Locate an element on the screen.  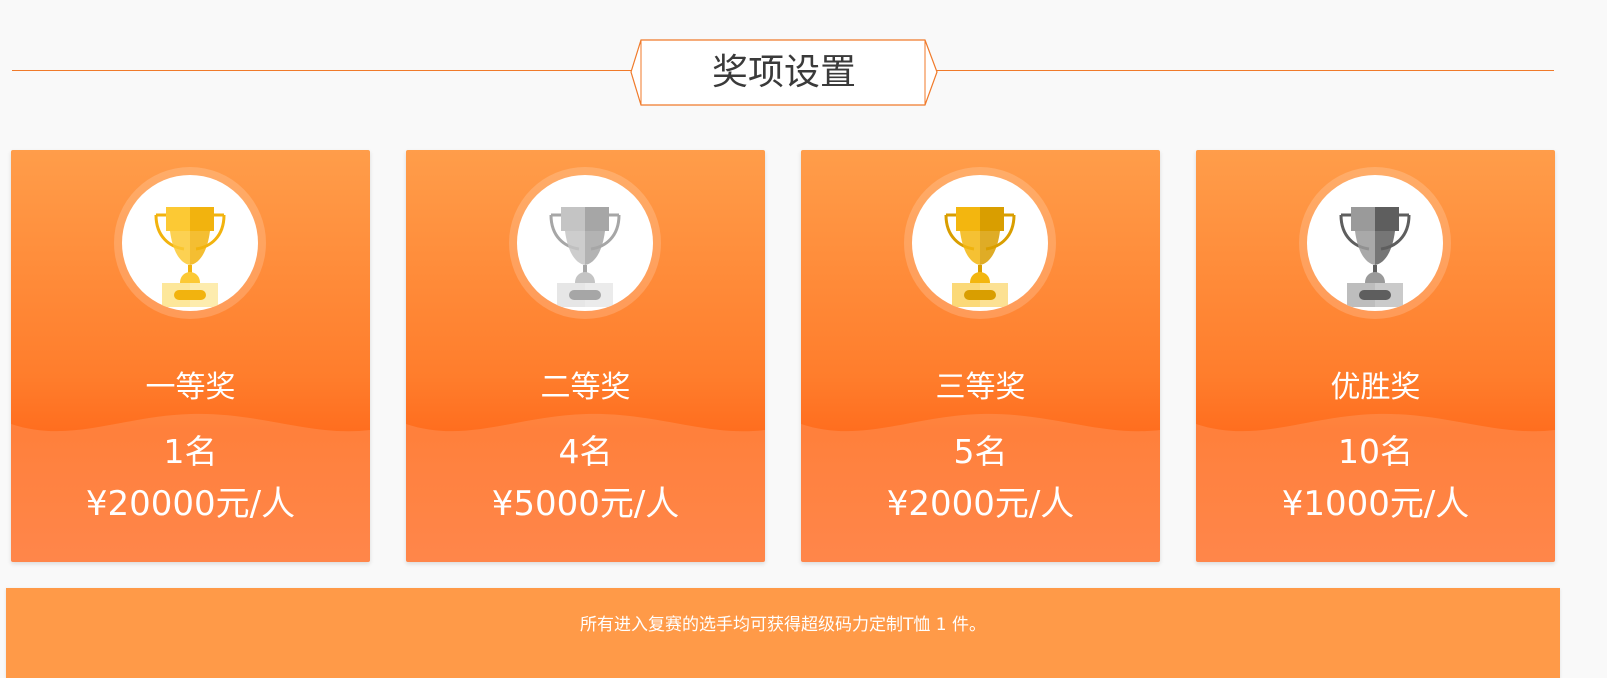
prize-amount: ¥5000元/人 is located at coordinates (585, 504).